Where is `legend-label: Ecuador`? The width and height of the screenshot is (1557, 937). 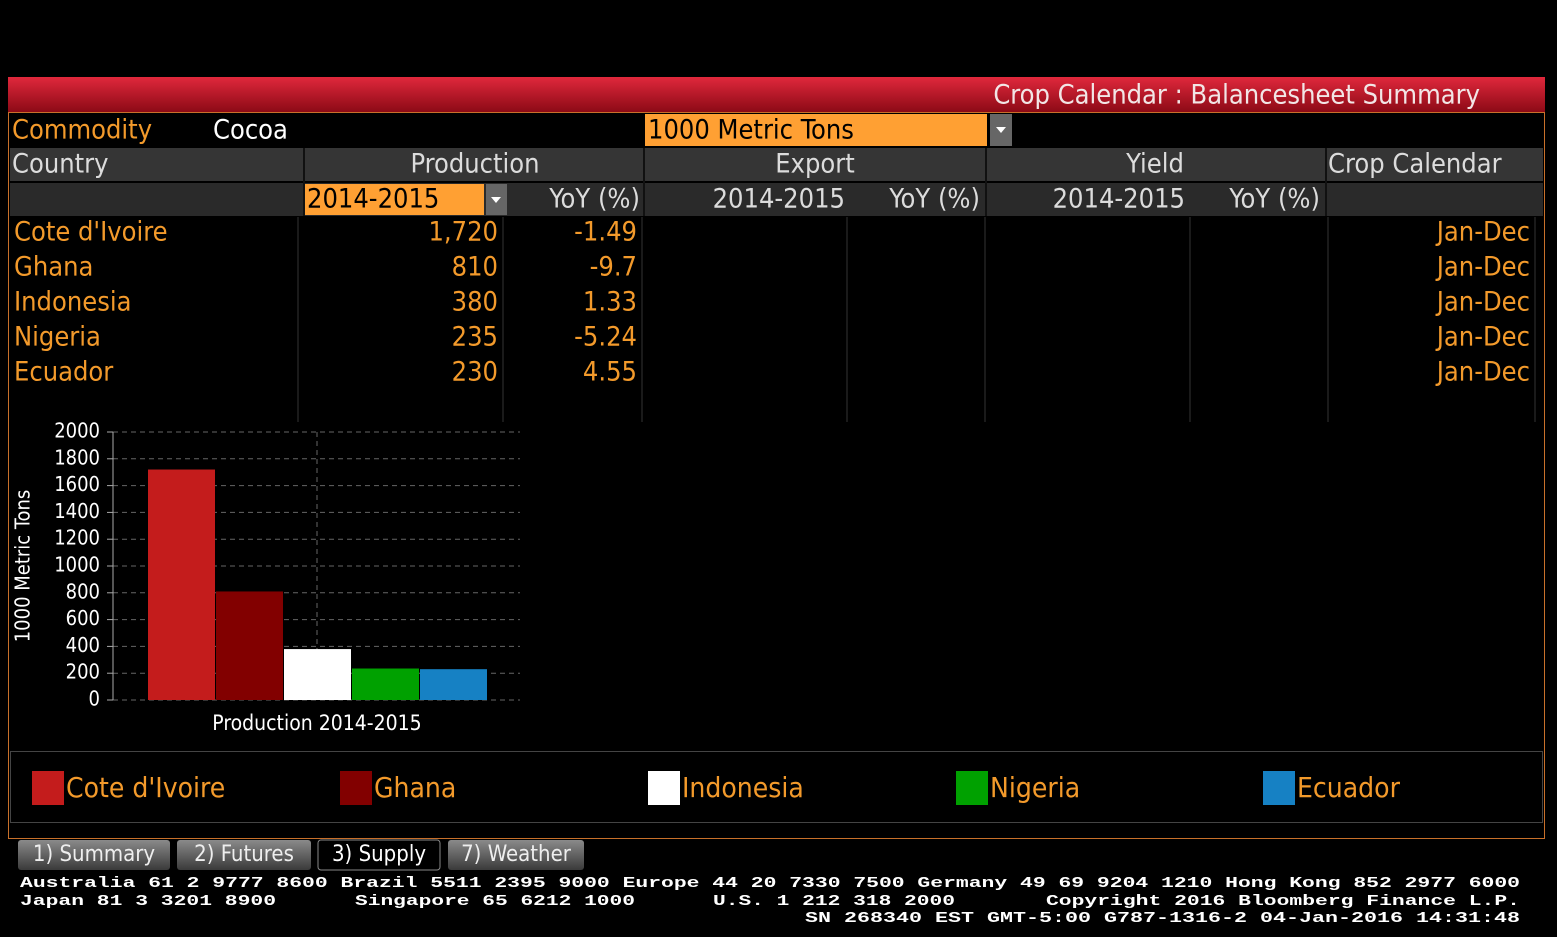 legend-label: Ecuador is located at coordinates (1349, 787).